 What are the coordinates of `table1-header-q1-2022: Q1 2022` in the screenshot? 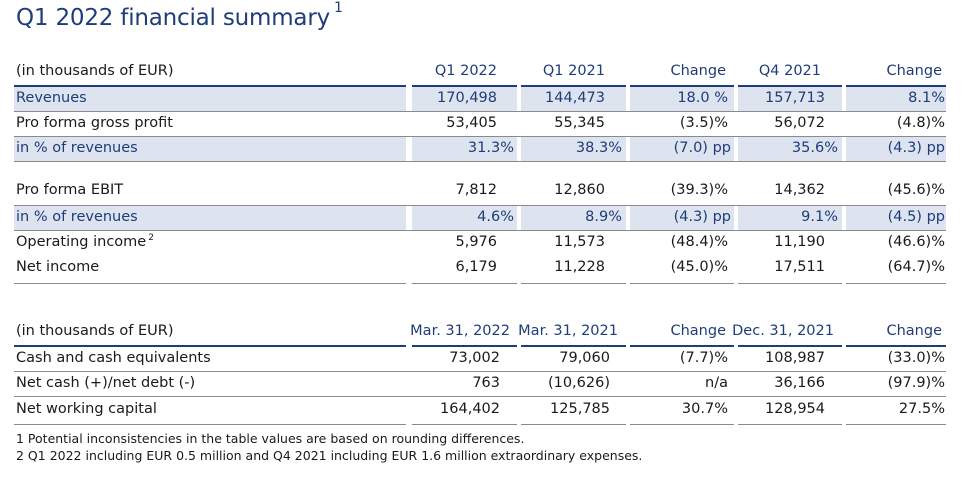 It's located at (465, 71).